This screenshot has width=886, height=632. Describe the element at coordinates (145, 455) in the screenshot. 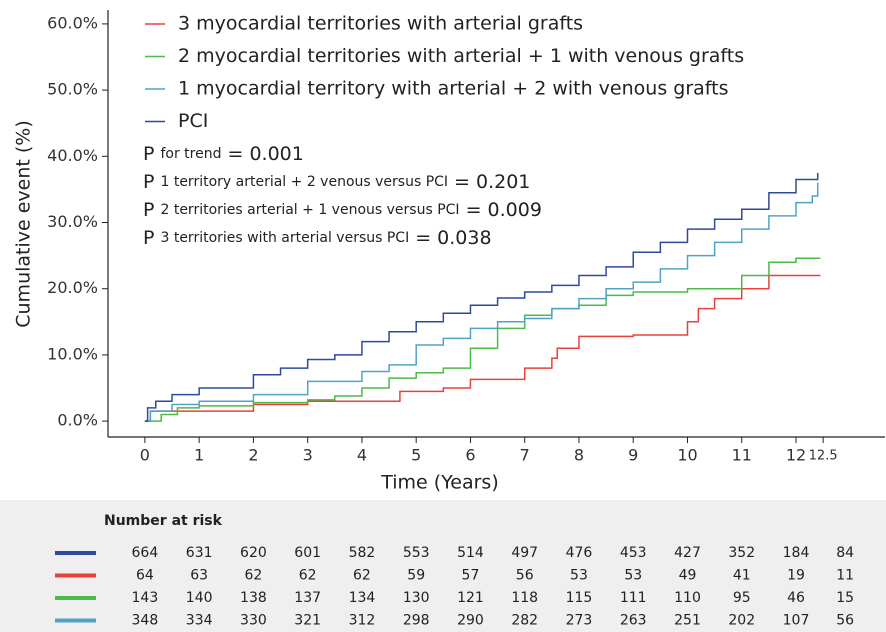

I see `x-tick-label: 0` at that location.